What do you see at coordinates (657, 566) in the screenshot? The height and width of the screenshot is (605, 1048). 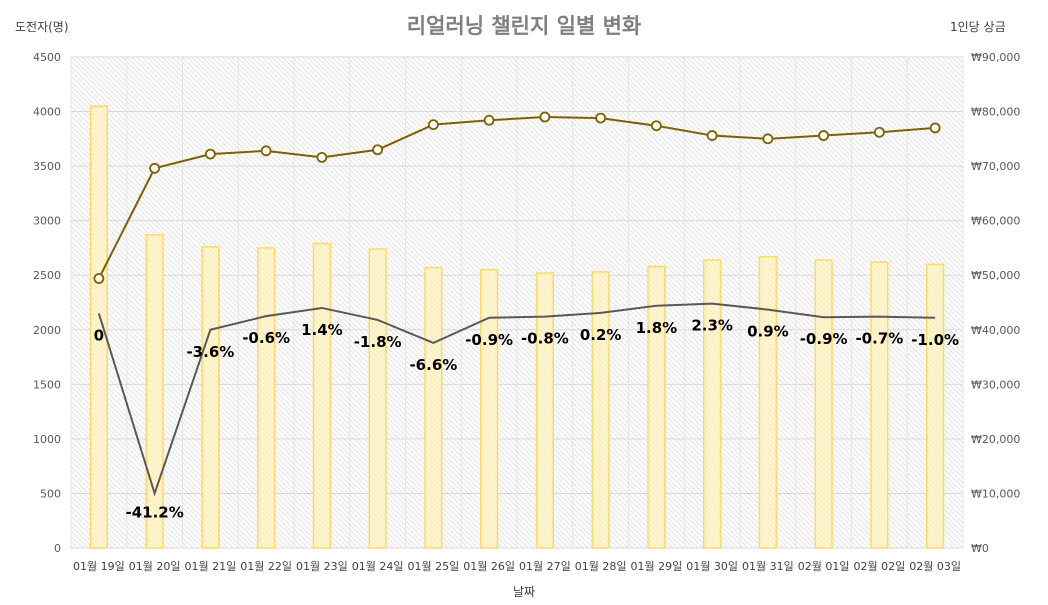 I see `x-tick-label: 01월 29일` at bounding box center [657, 566].